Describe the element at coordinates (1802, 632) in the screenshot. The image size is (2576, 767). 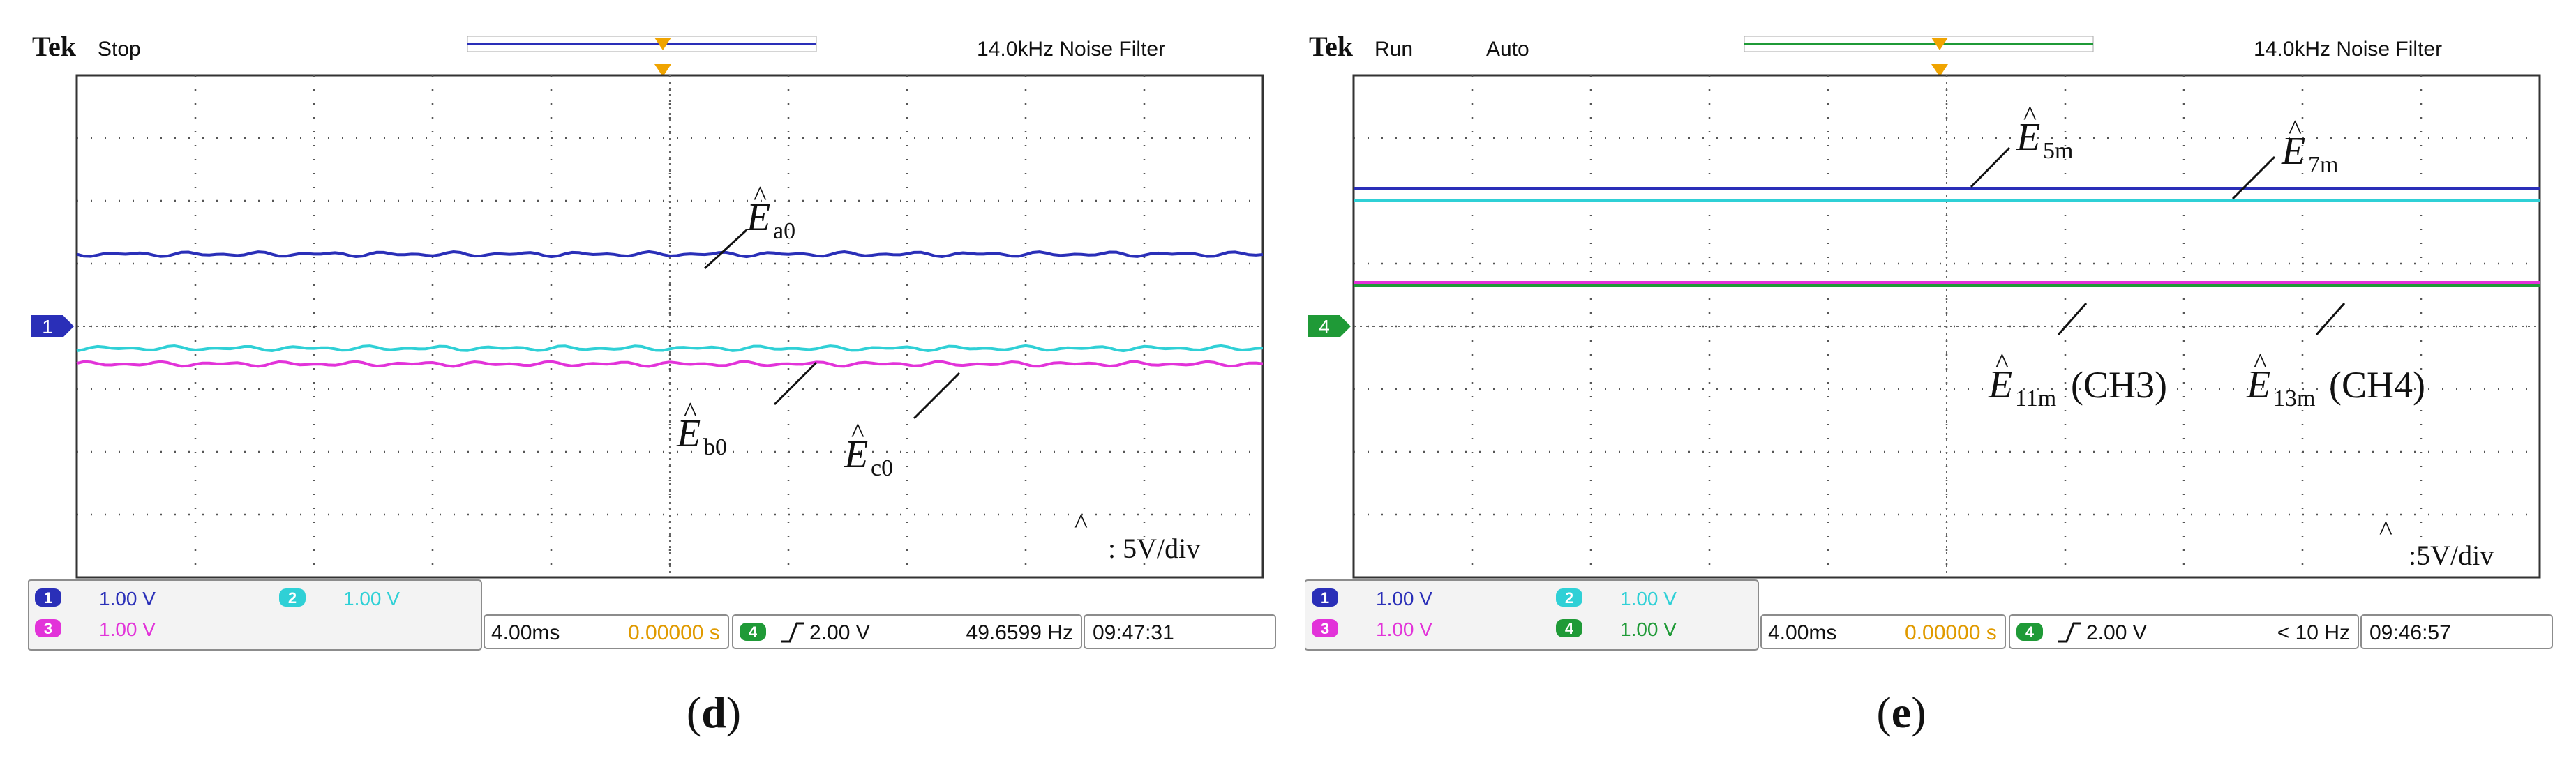
I see `timebase-value: 4.00ms` at that location.